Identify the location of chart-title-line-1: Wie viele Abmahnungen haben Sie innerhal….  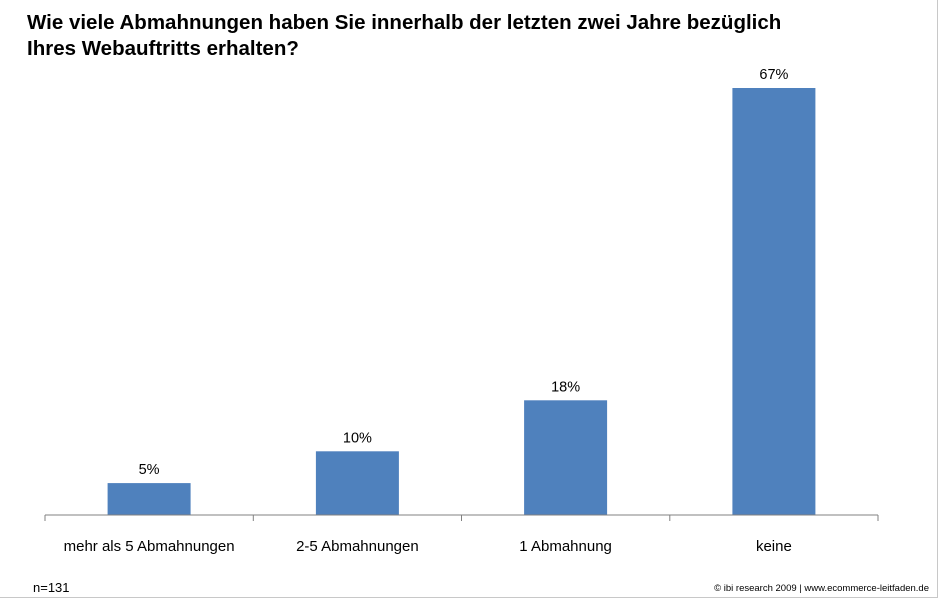
(404, 22).